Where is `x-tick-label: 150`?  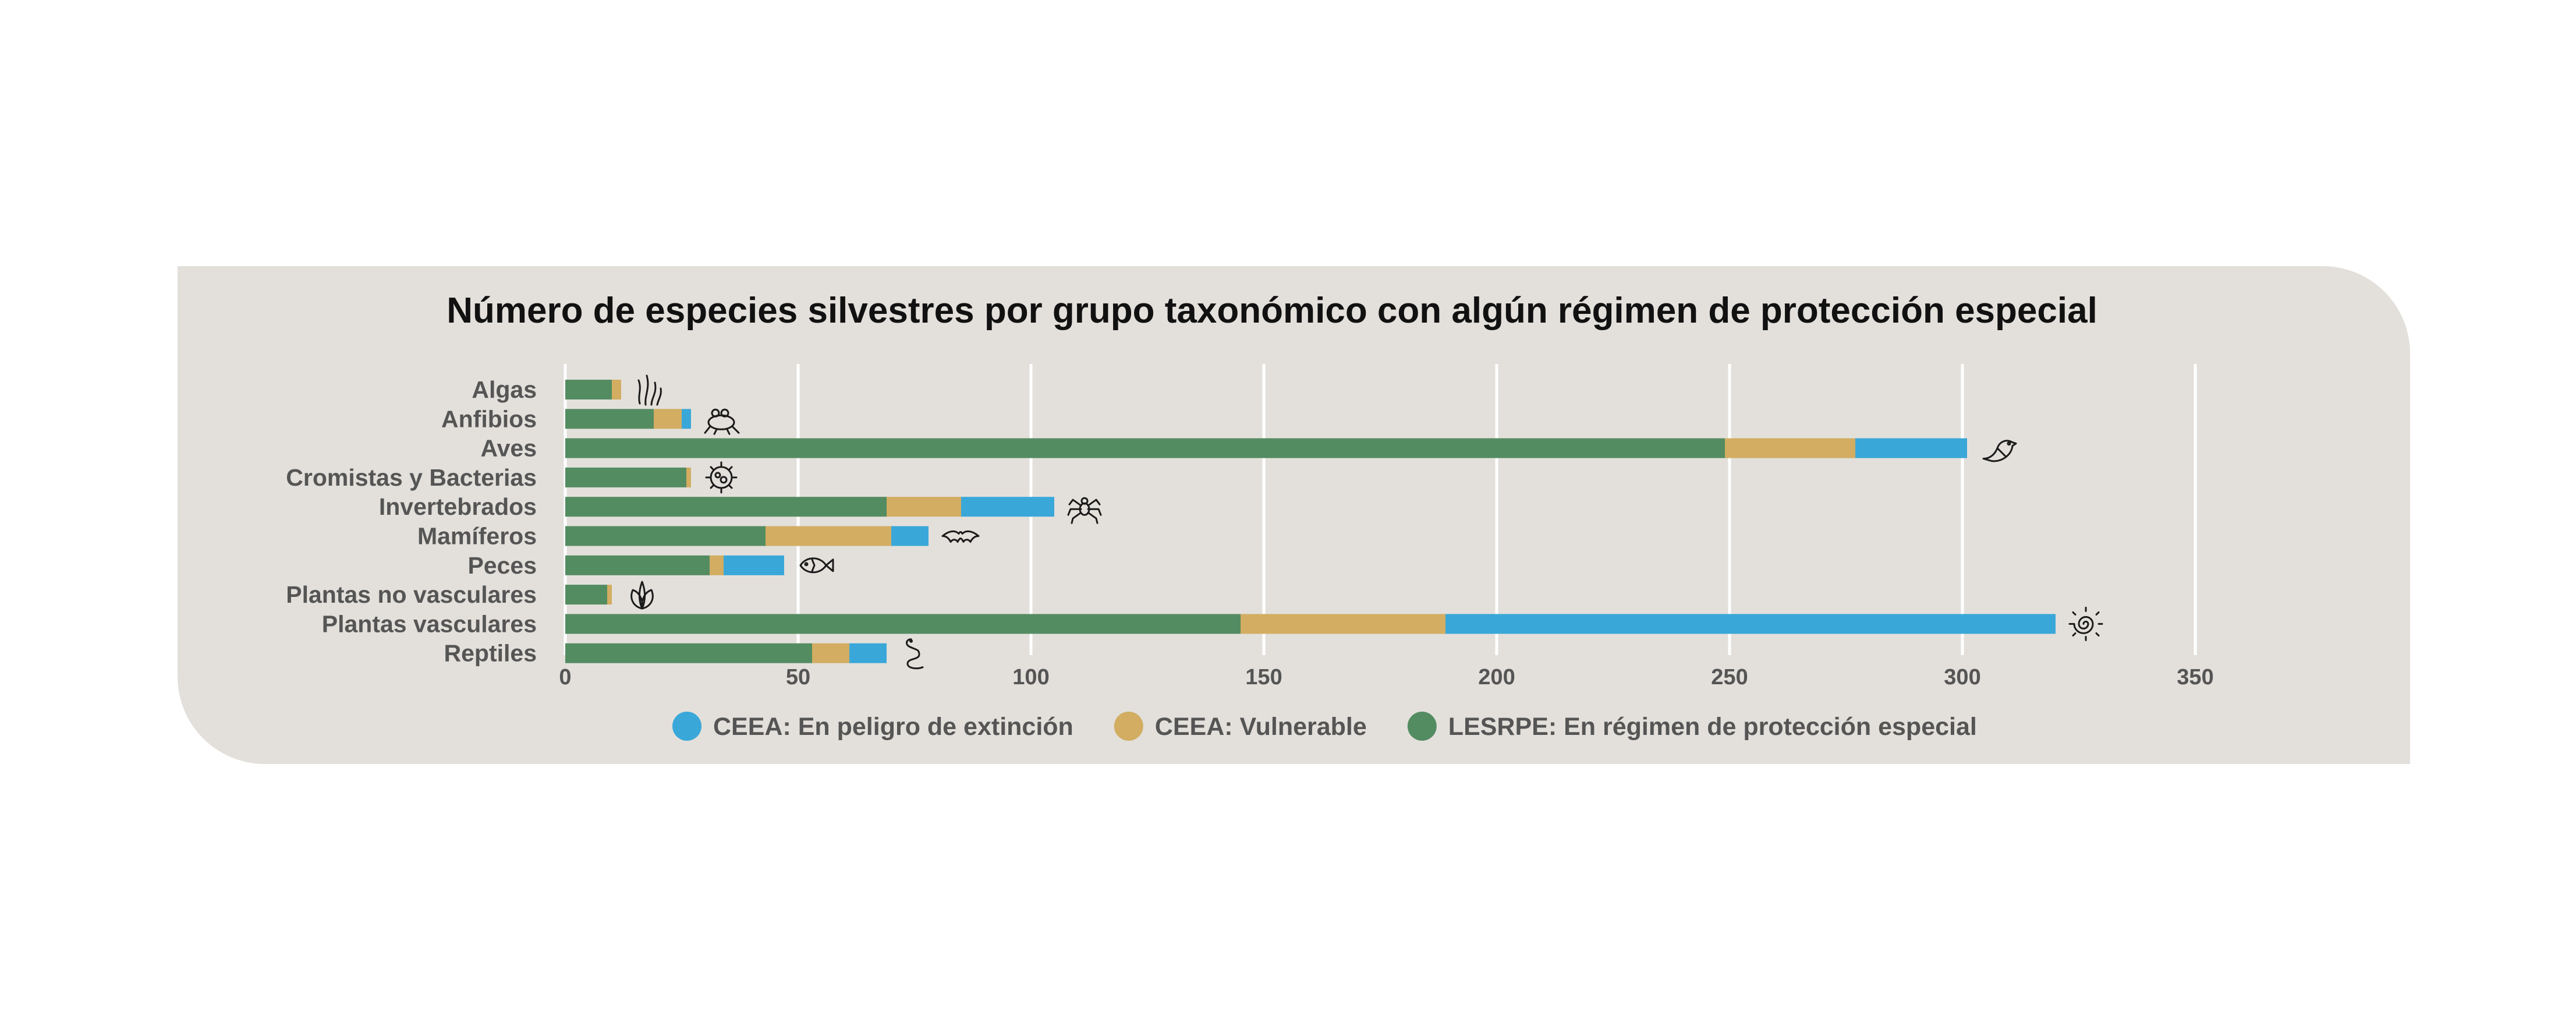
x-tick-label: 150 is located at coordinates (1263, 677).